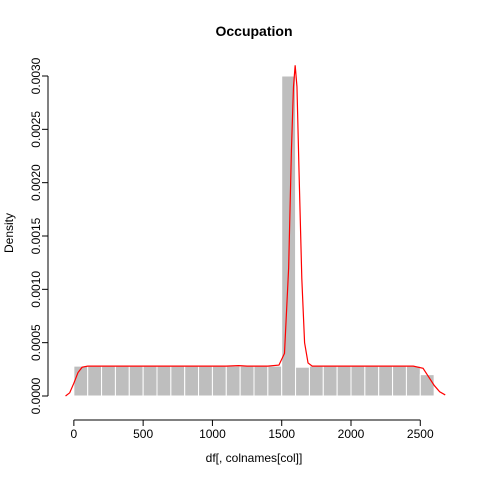 Image resolution: width=480 pixels, height=480 pixels. Describe the element at coordinates (281, 434) in the screenshot. I see `x-tick-label: 1500` at that location.